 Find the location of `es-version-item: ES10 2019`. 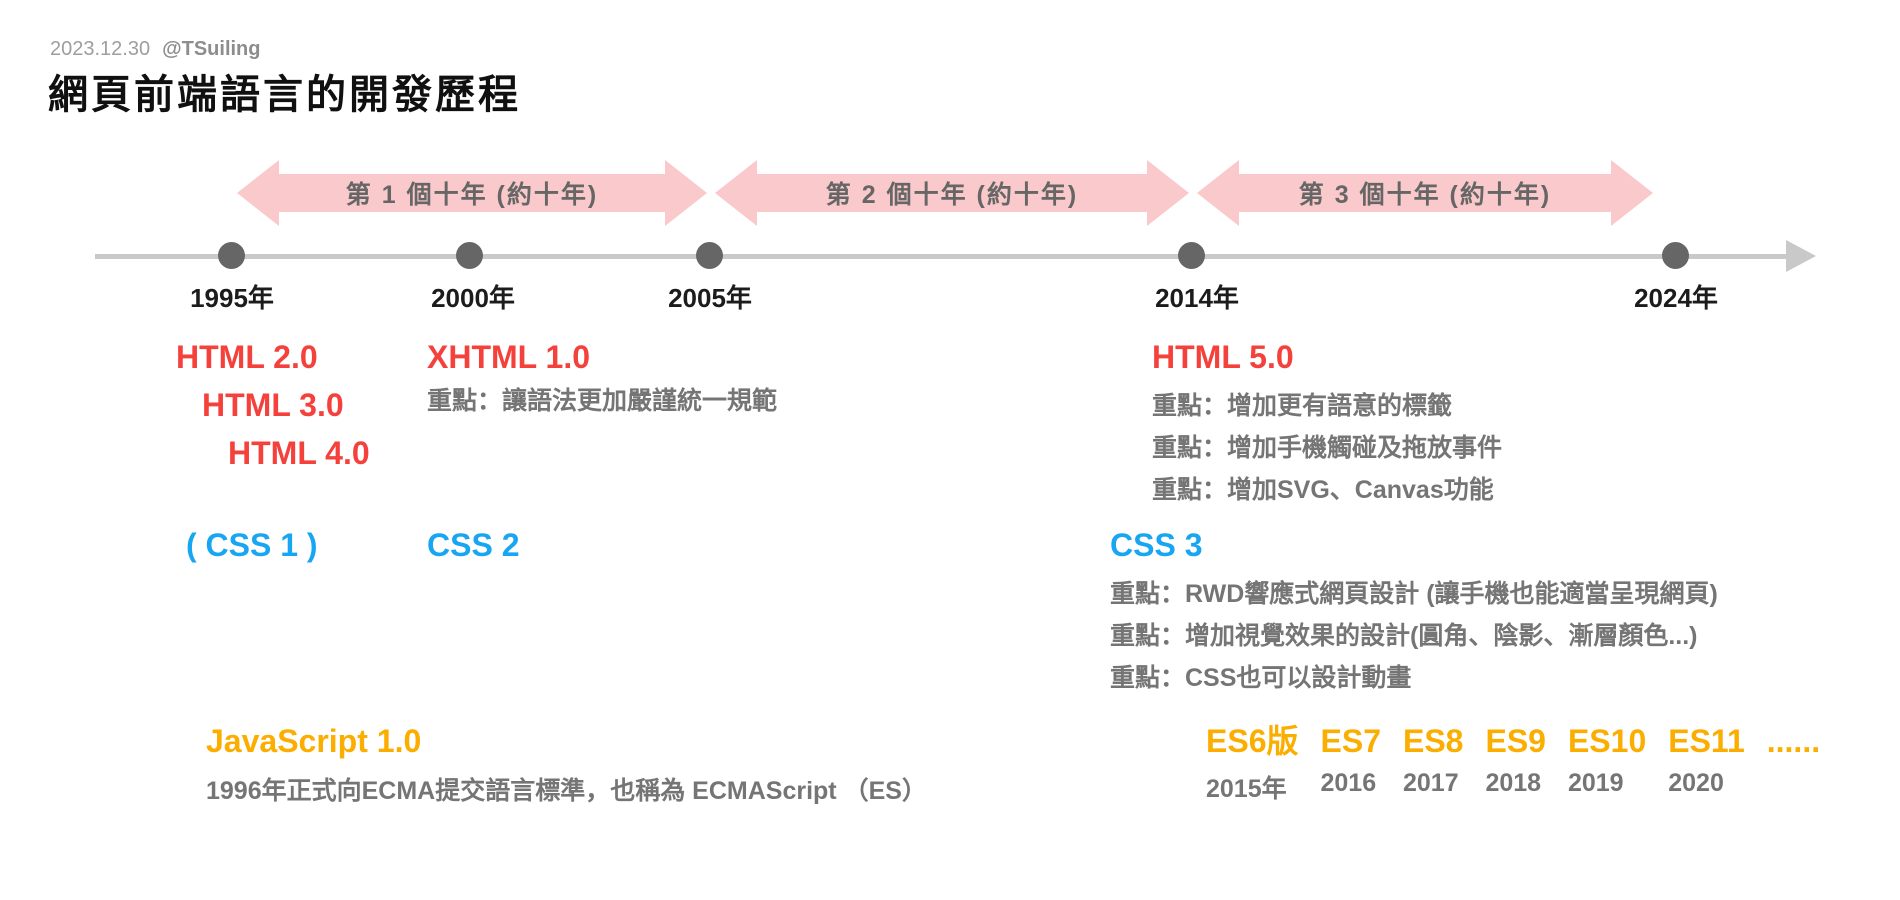

es-version-item: ES10 2019 is located at coordinates (1607, 764).